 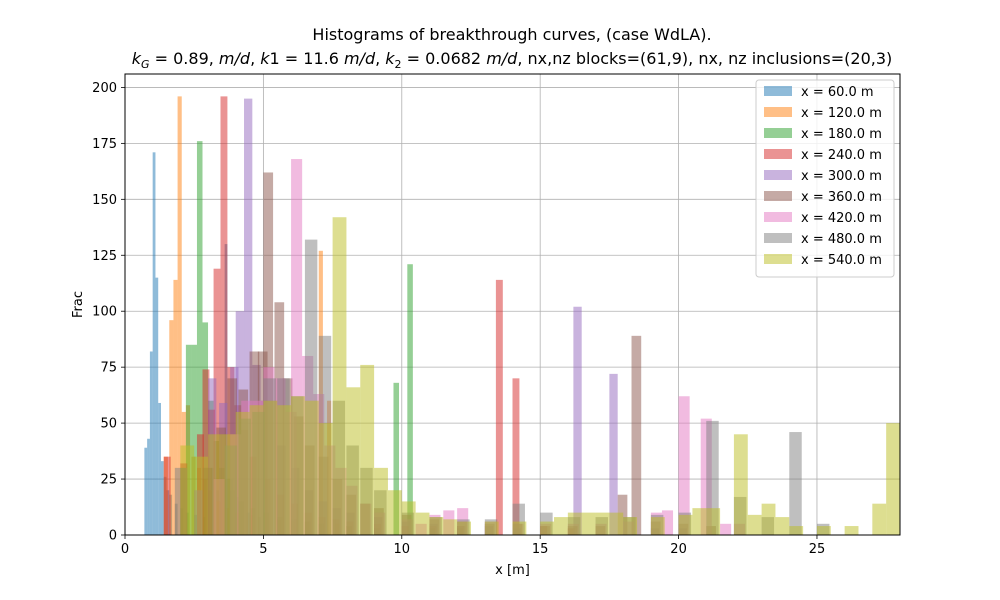 I want to click on x-axis-label: x [m], so click(x=512, y=570).